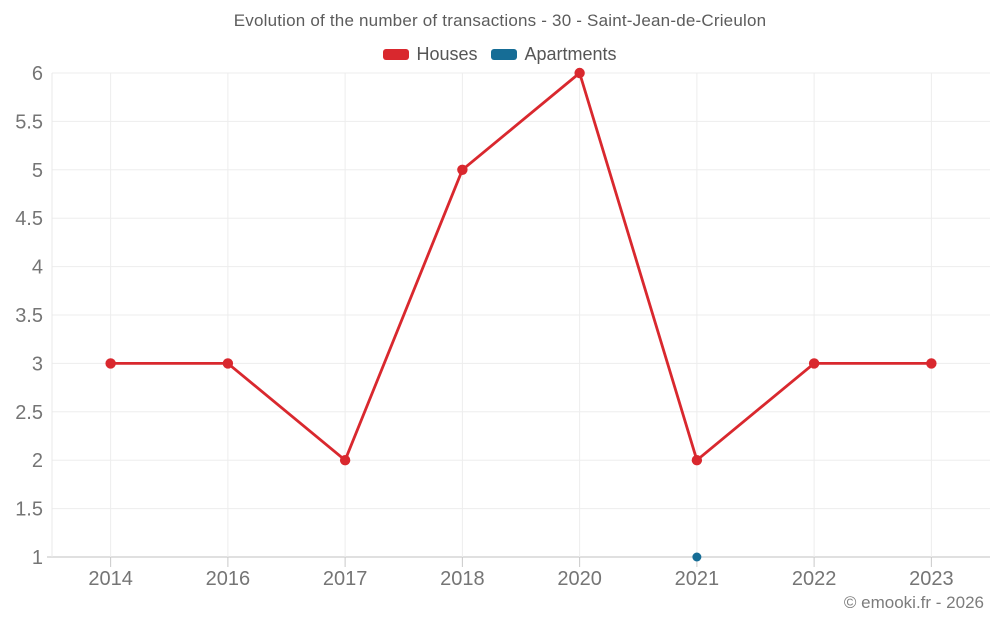  What do you see at coordinates (37, 171) in the screenshot?
I see `y-axis-tick-label: 5` at bounding box center [37, 171].